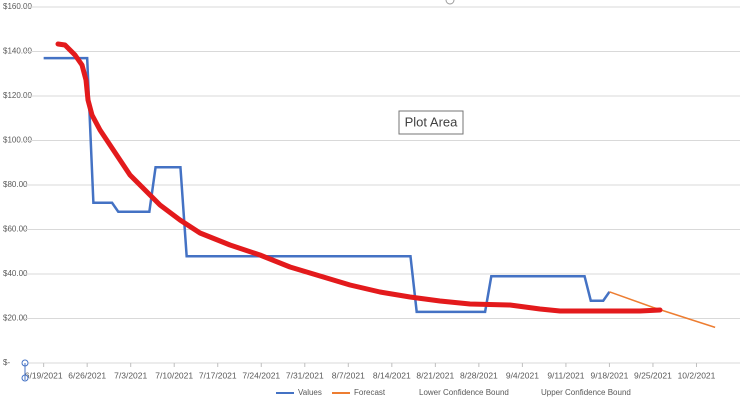 This screenshot has height=401, width=740. I want to click on x-tick-label: 10/2/2021, so click(697, 375).